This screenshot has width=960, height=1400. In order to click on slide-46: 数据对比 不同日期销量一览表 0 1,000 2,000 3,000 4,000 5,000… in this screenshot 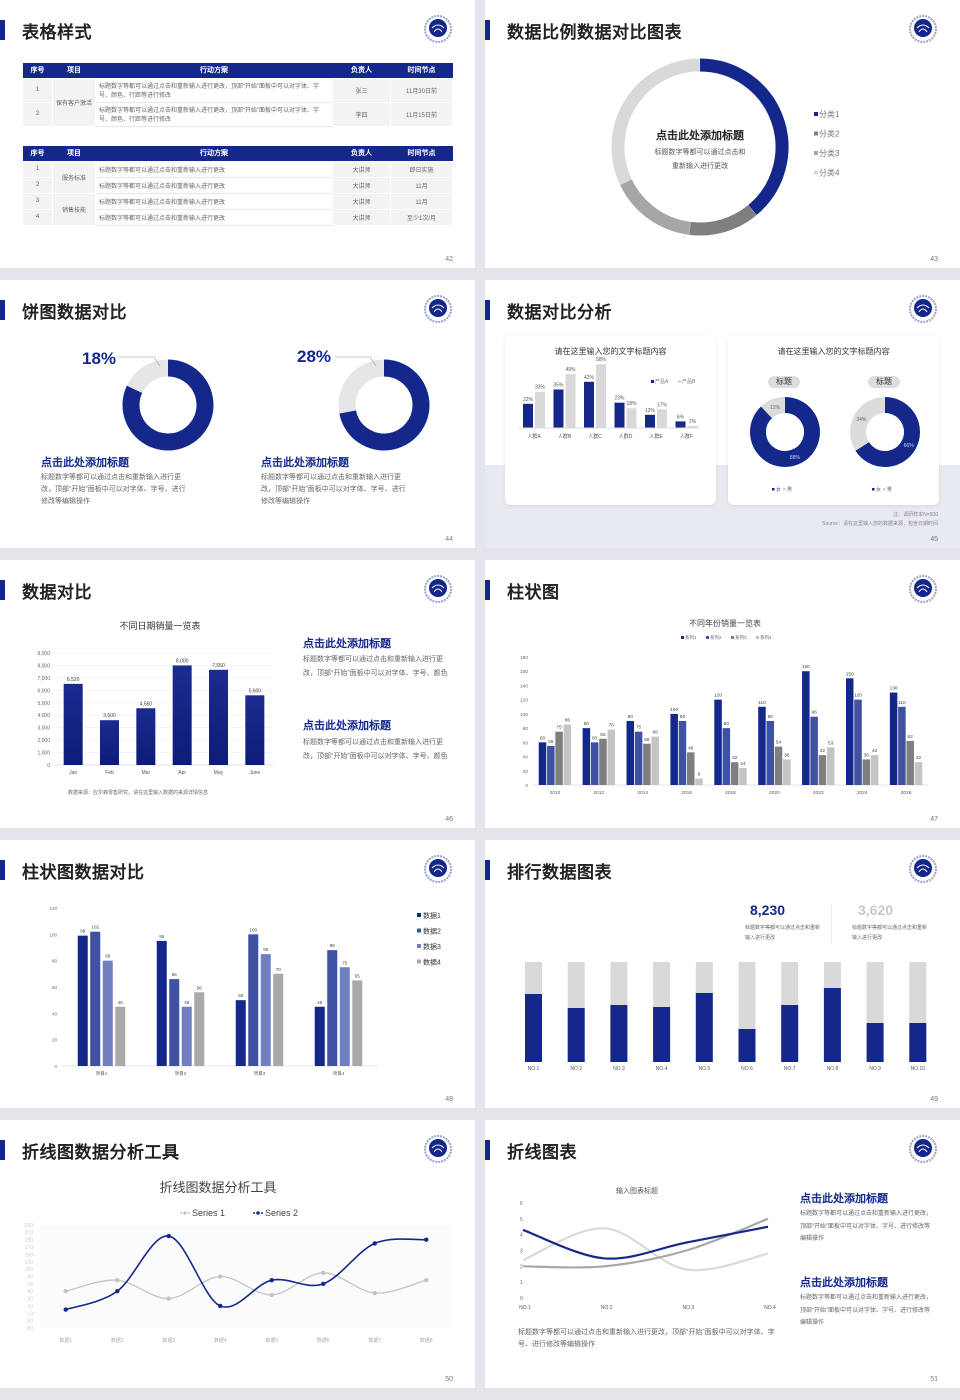, I will do `click(237, 694)`.